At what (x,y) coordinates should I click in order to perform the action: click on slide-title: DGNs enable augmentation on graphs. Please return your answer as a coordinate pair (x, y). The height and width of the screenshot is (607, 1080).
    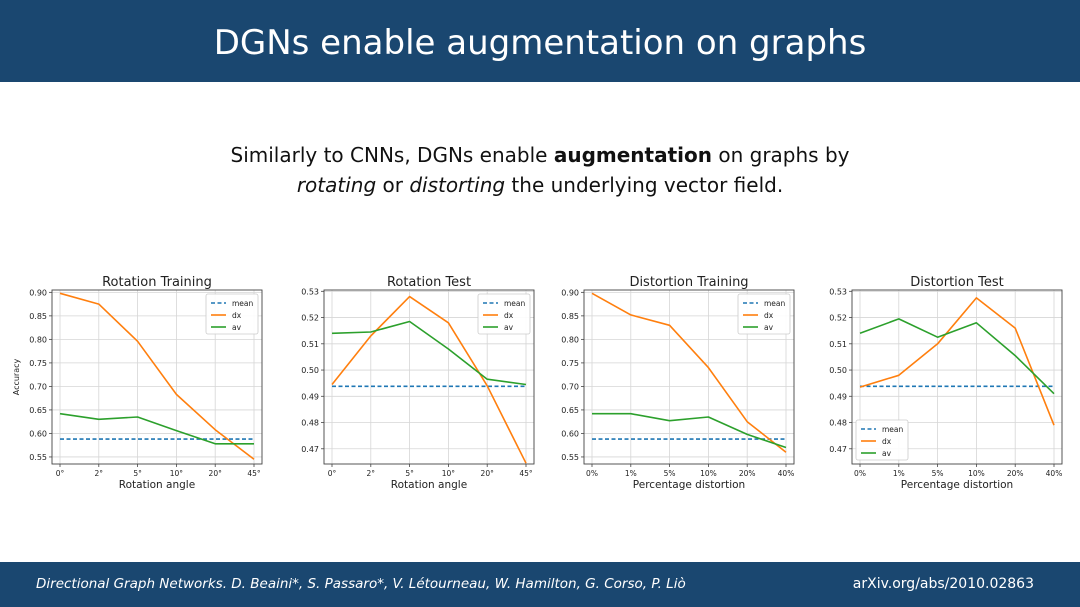
    Looking at the image, I should click on (540, 43).